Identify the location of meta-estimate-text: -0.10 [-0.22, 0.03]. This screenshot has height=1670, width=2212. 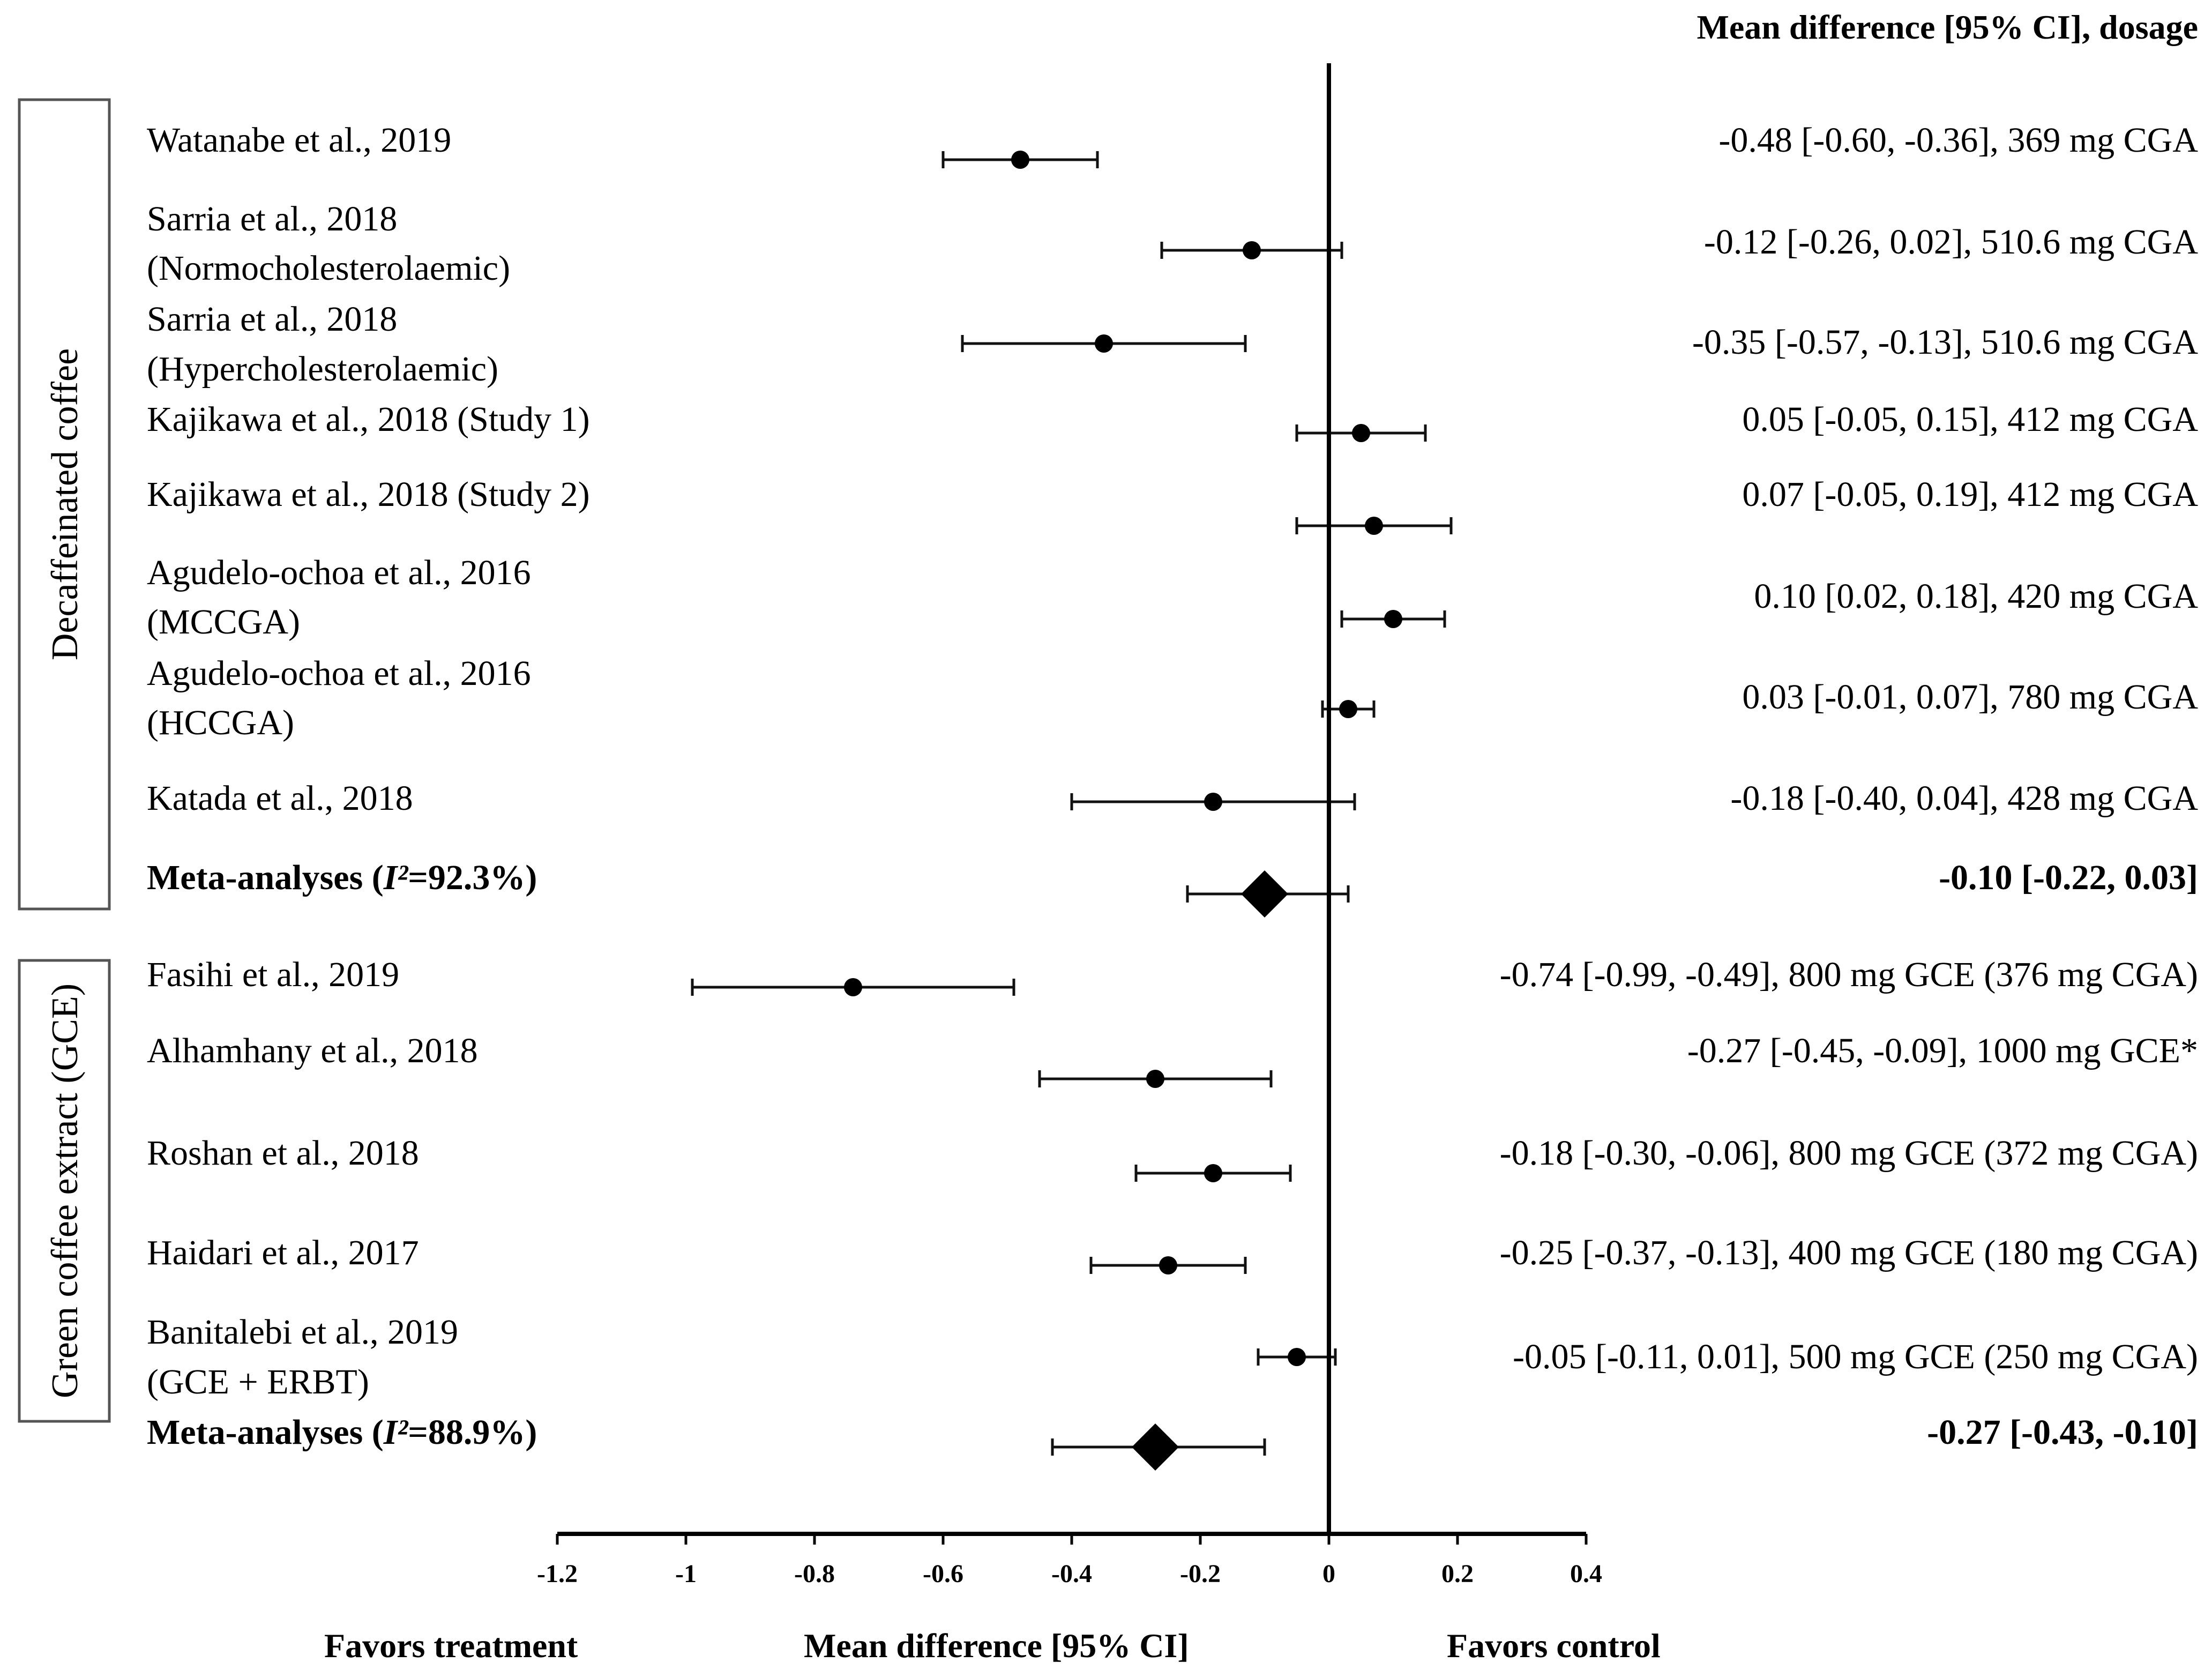
(2068, 878).